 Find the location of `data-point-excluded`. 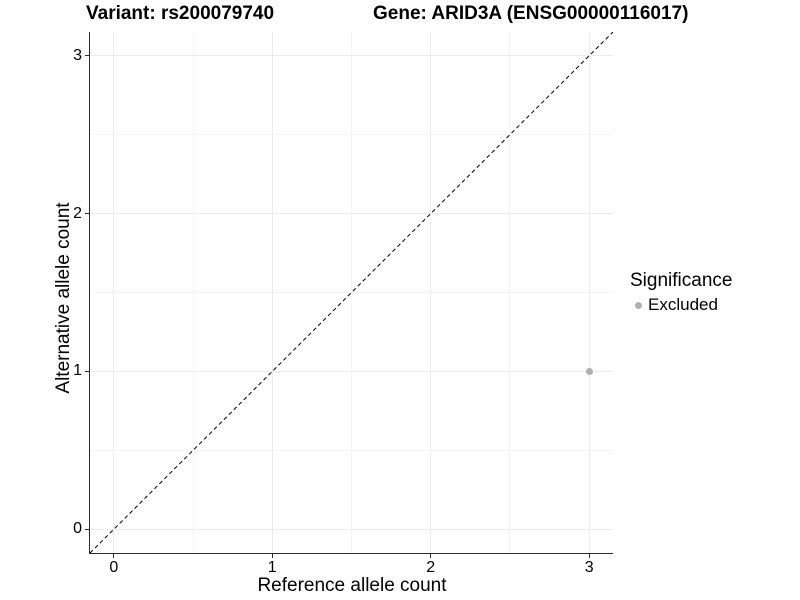

data-point-excluded is located at coordinates (589, 371).